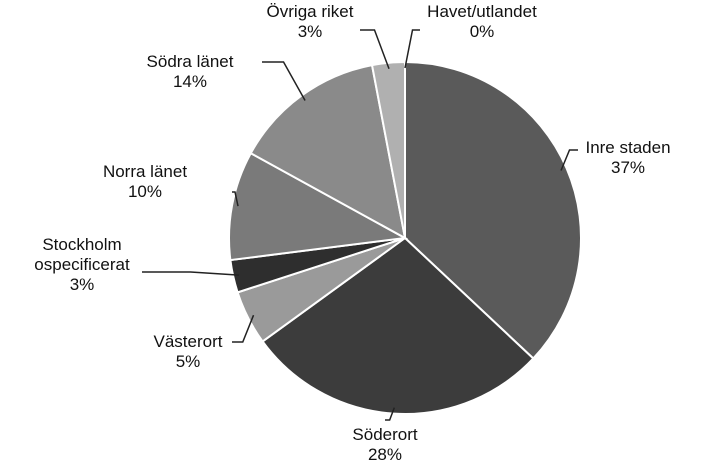 This screenshot has height=472, width=704. Describe the element at coordinates (145, 171) in the screenshot. I see `category-label: Norra länet` at that location.